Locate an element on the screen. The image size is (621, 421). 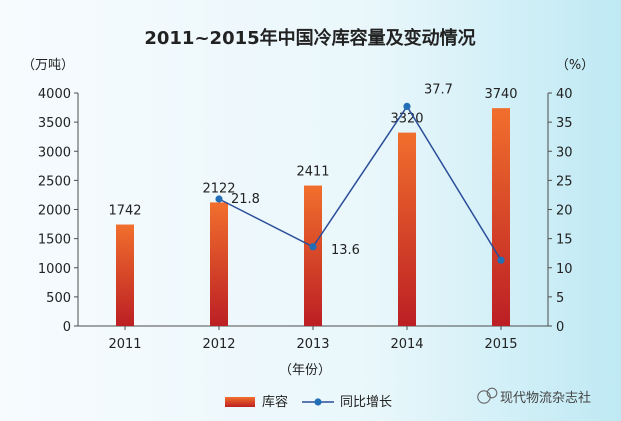
bar-value-label-2012: 2122 is located at coordinates (218, 188).